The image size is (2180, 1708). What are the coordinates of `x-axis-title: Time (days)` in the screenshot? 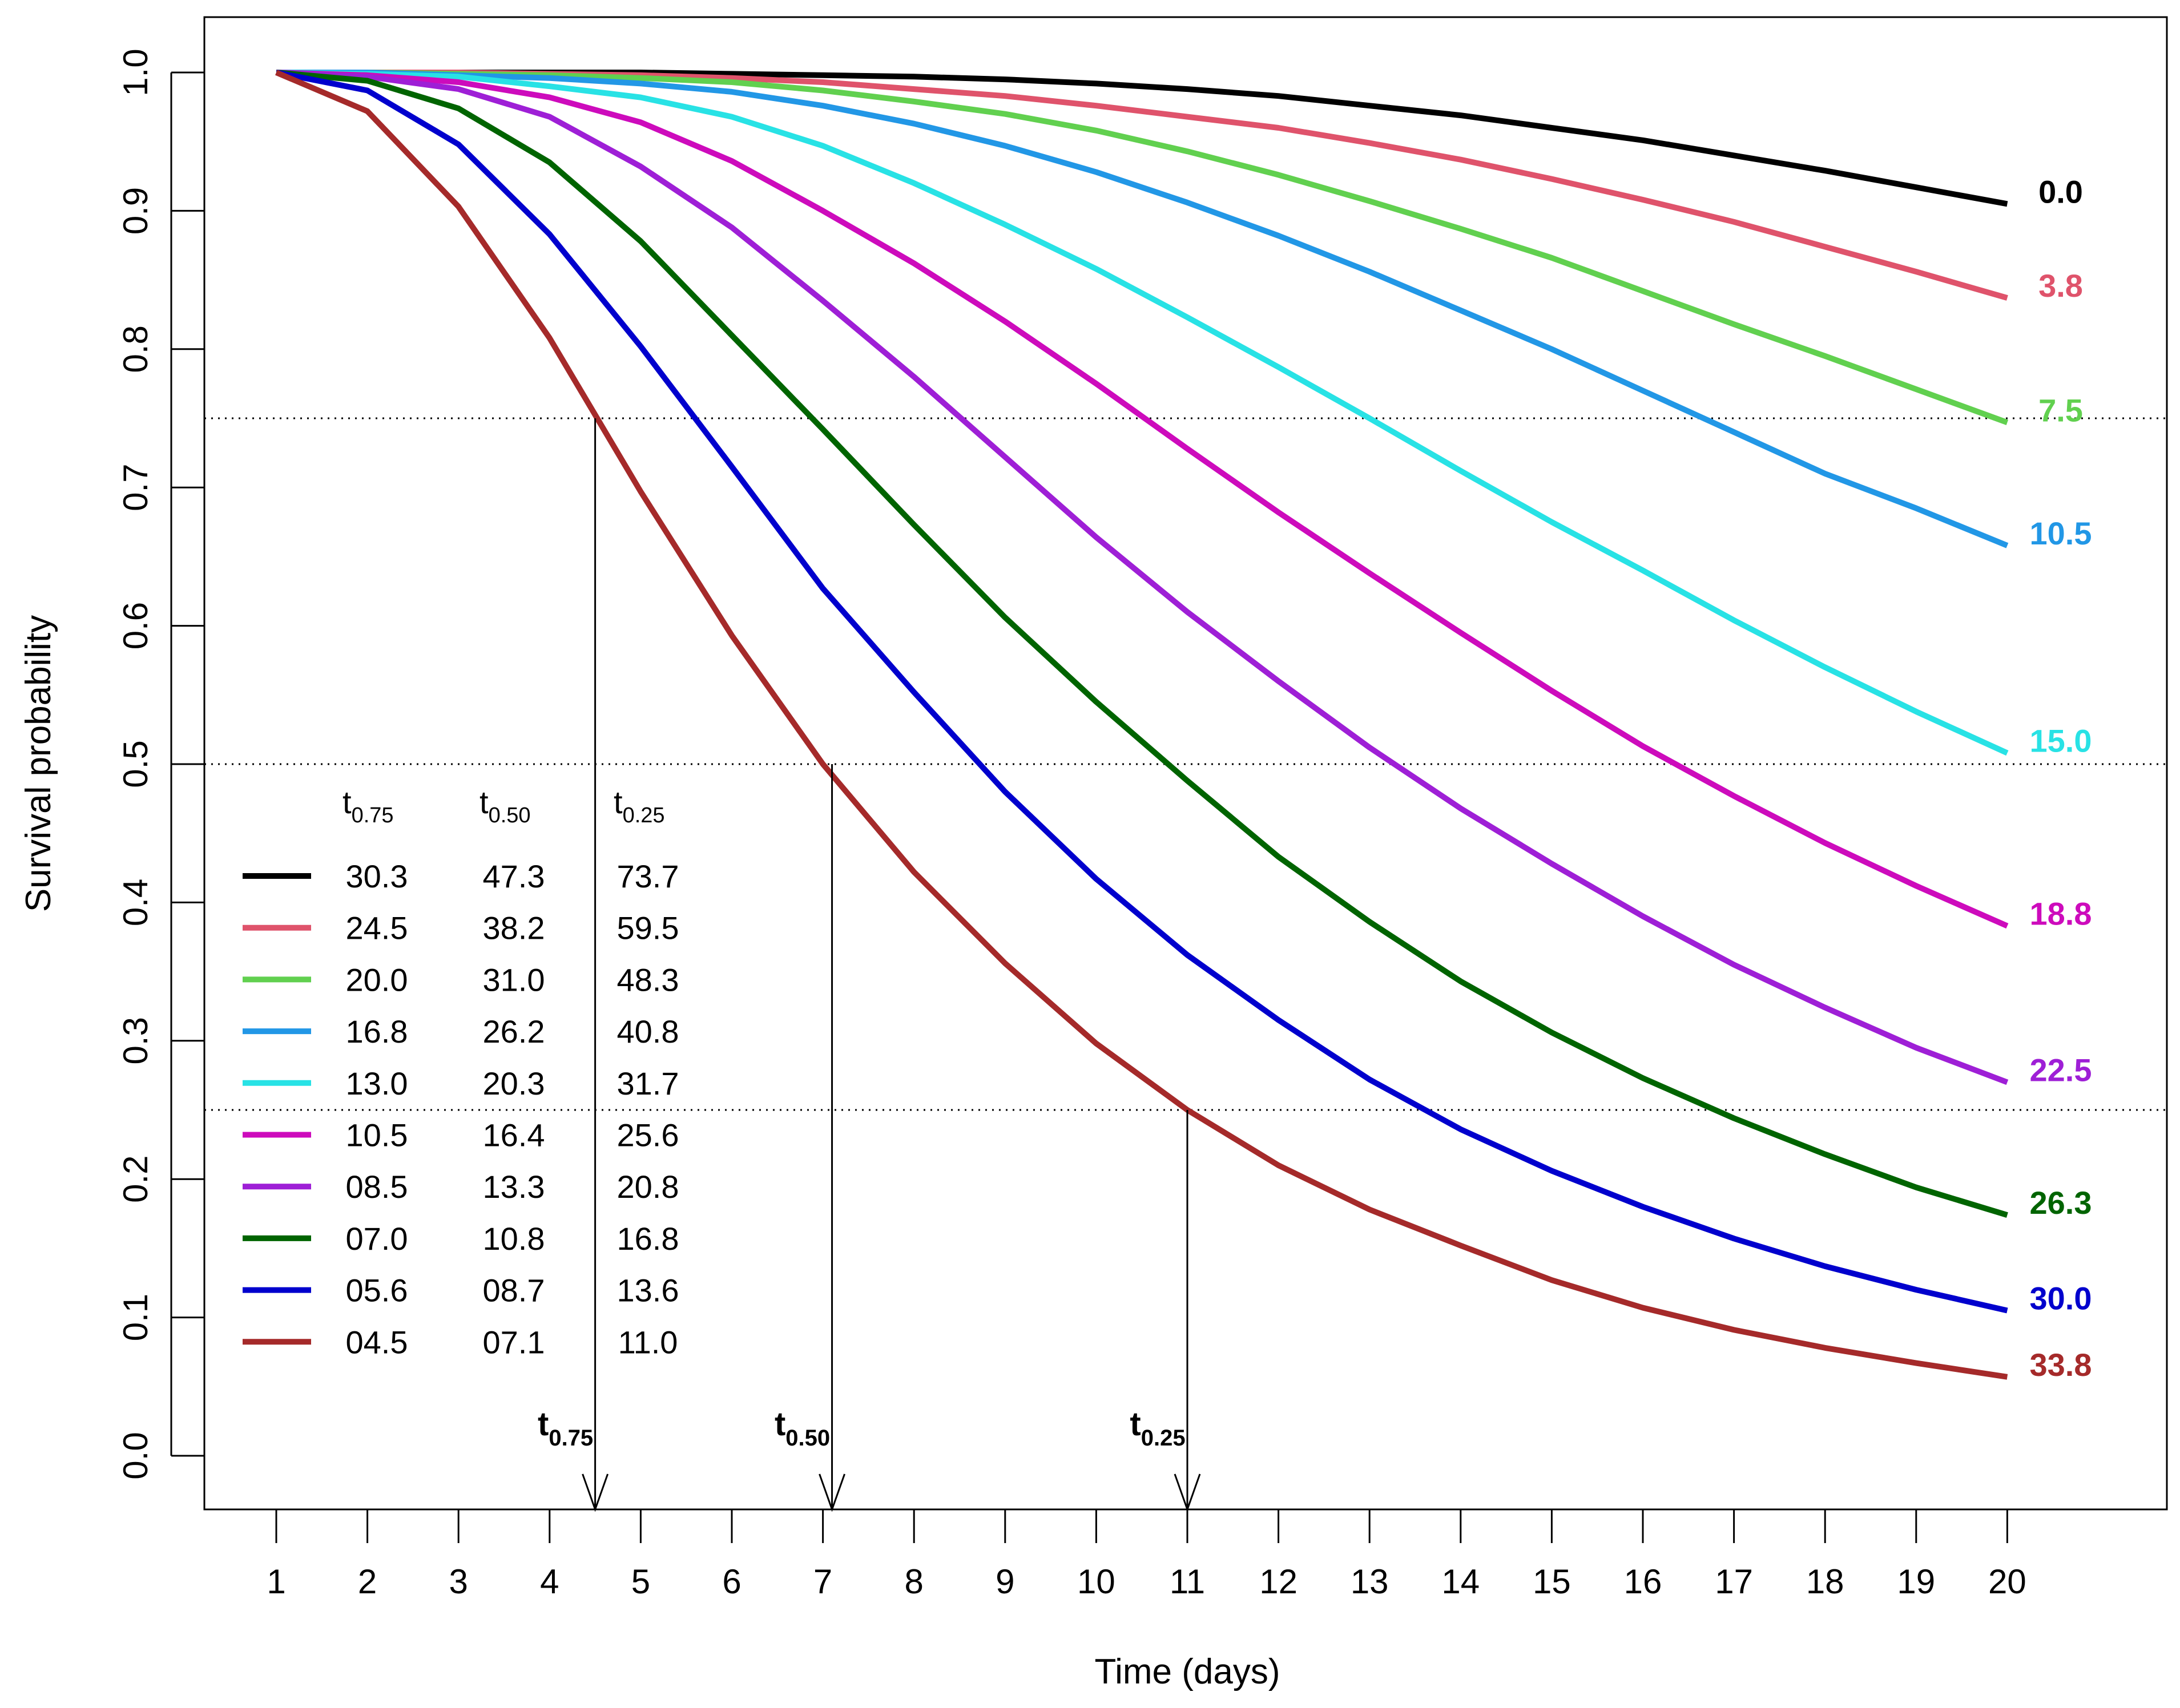 It's located at (1188, 1671).